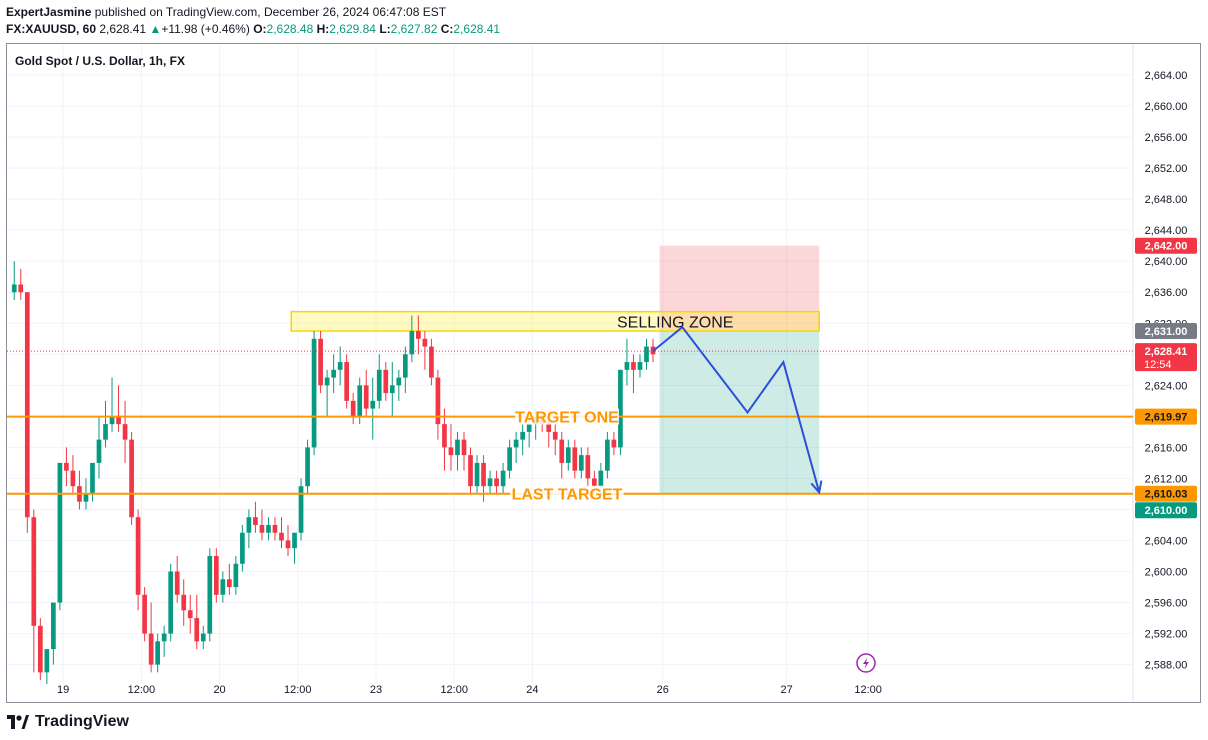  Describe the element at coordinates (739, 288) in the screenshot. I see `stop-loss-box` at that location.